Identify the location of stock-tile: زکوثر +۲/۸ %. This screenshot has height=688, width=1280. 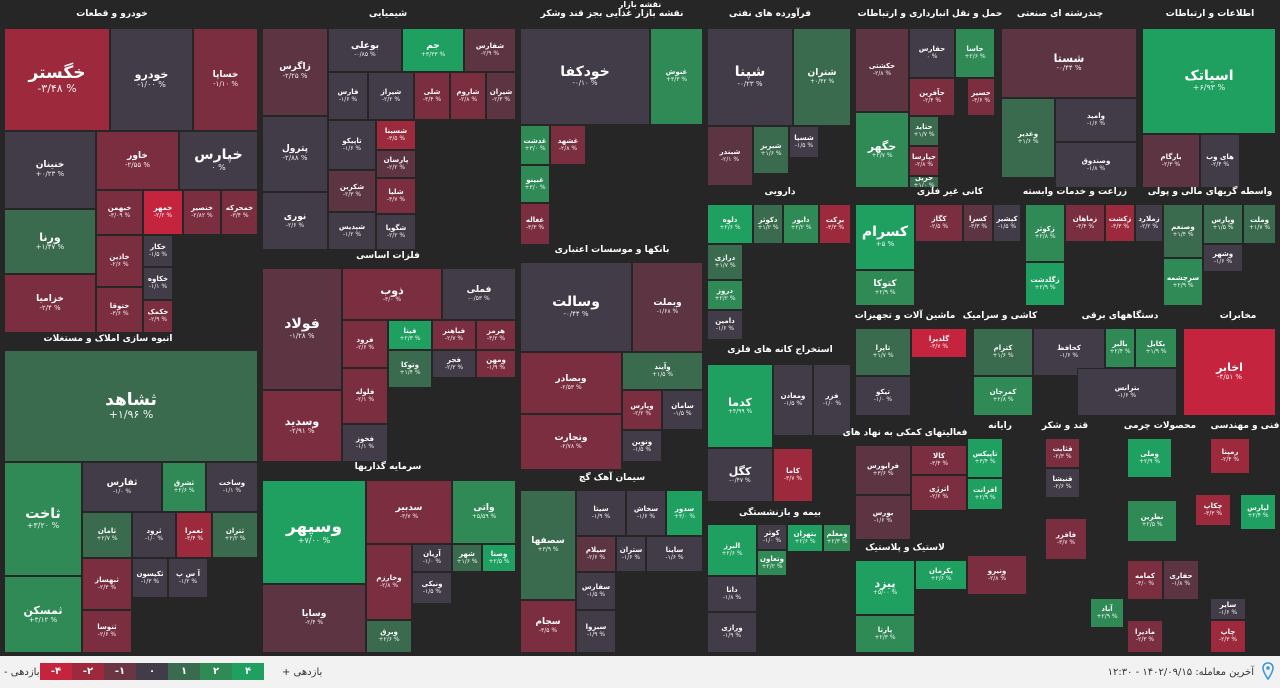
(1045, 233).